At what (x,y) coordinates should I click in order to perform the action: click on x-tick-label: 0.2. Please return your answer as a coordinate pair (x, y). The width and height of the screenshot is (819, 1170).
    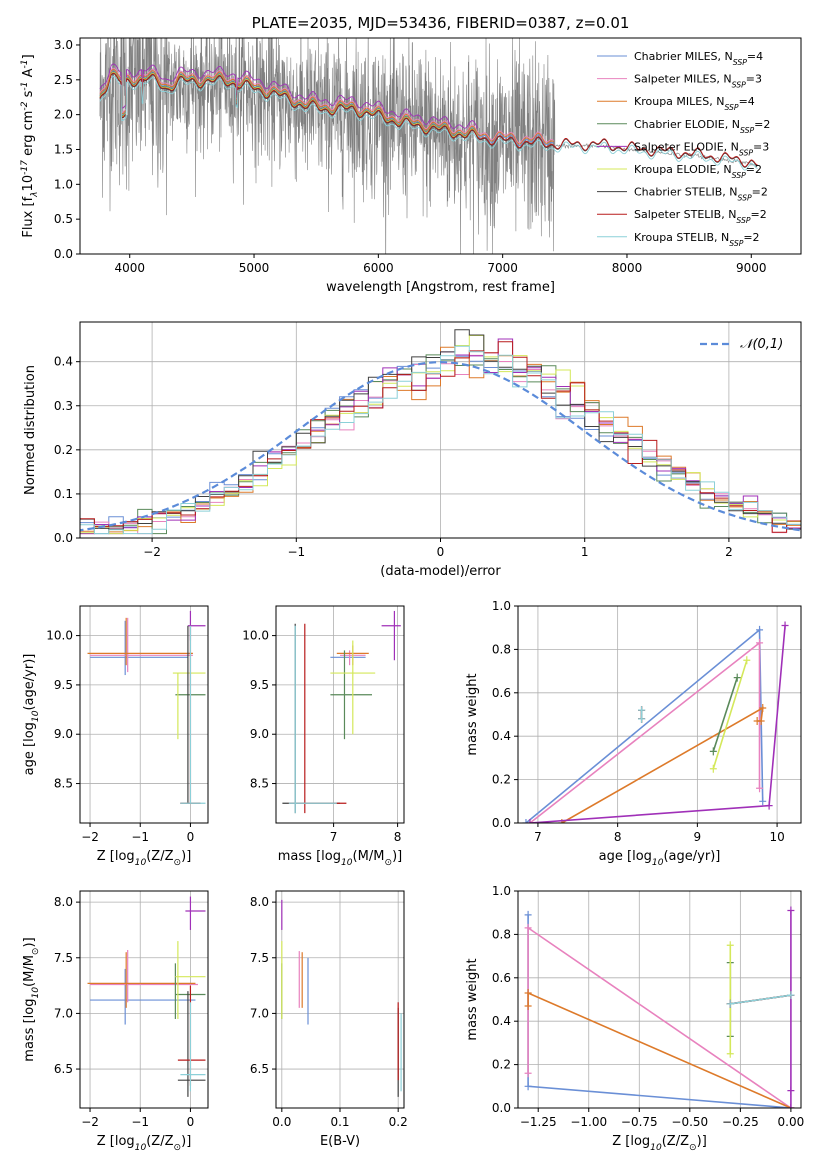
    Looking at the image, I should click on (398, 1122).